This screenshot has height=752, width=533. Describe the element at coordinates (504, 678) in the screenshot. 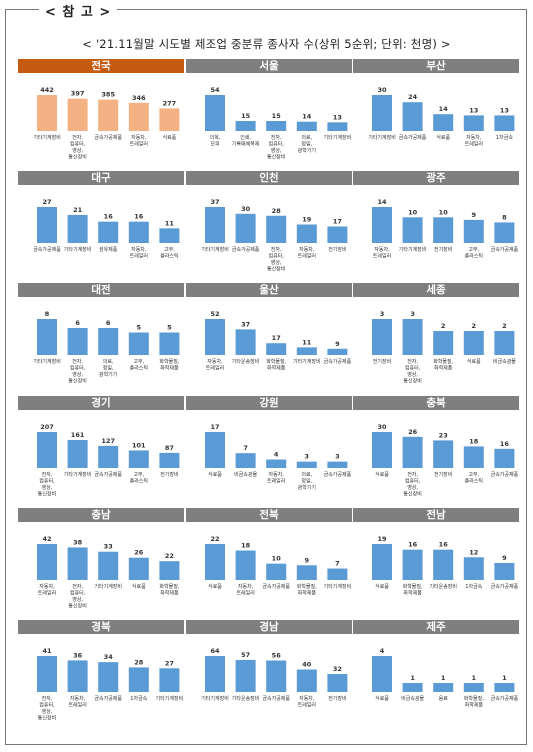

I see `data-label: 1` at that location.